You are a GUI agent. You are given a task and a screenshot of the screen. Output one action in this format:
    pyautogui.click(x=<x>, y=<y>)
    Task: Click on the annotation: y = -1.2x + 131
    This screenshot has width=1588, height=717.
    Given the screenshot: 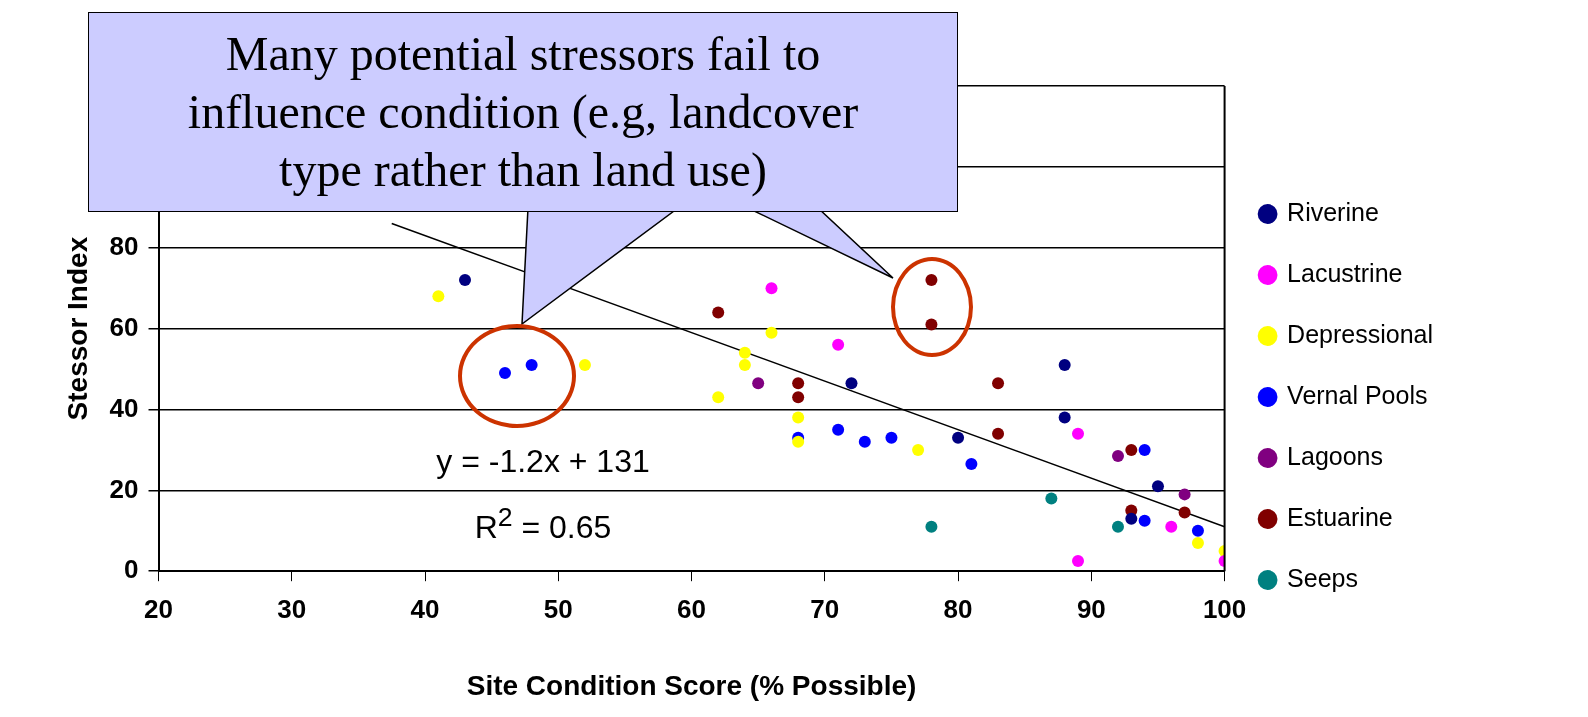 What is the action you would take?
    pyautogui.click(x=543, y=461)
    